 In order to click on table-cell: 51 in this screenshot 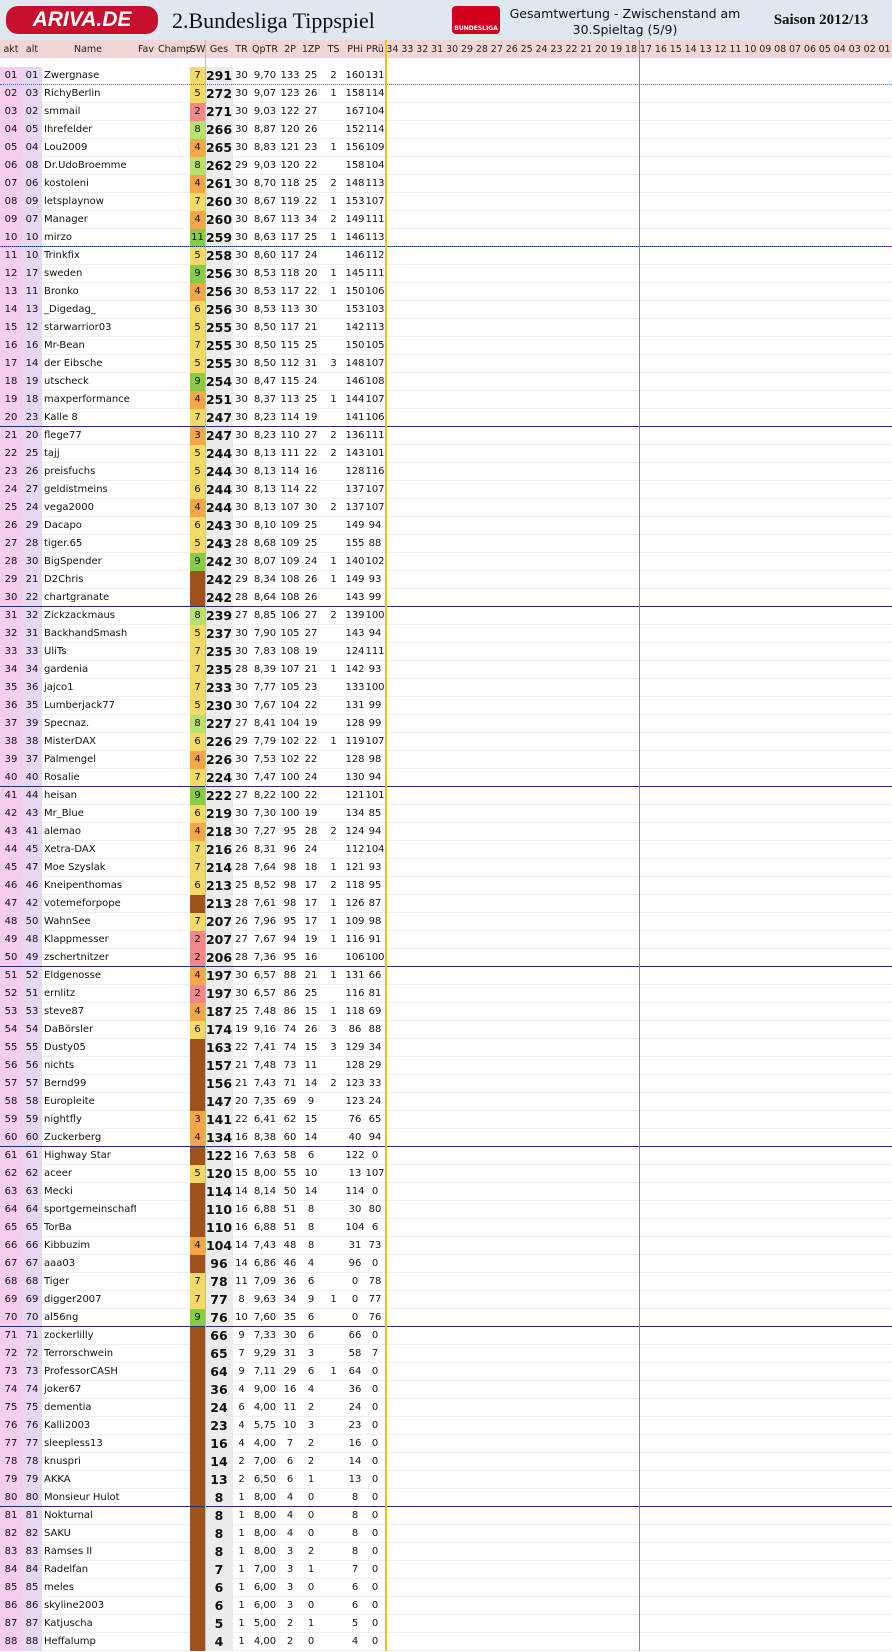, I will do `click(290, 1209)`.